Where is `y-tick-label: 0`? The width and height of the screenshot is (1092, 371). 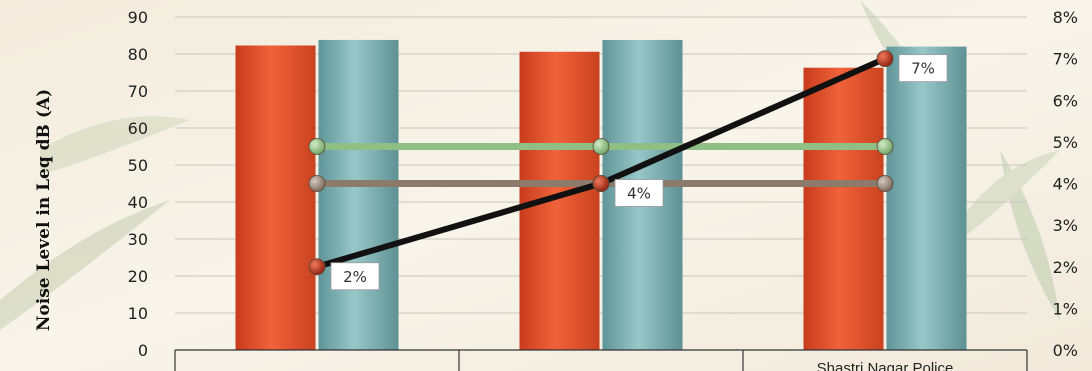
y-tick-label: 0 is located at coordinates (143, 350).